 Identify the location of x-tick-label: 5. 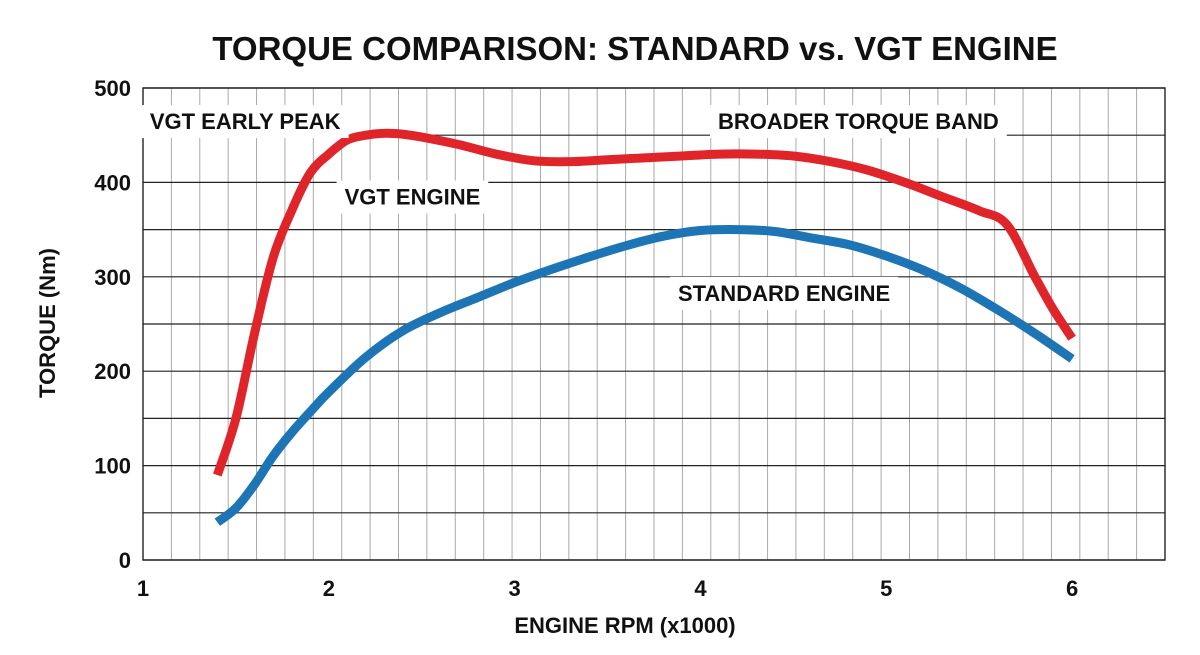
(886, 588).